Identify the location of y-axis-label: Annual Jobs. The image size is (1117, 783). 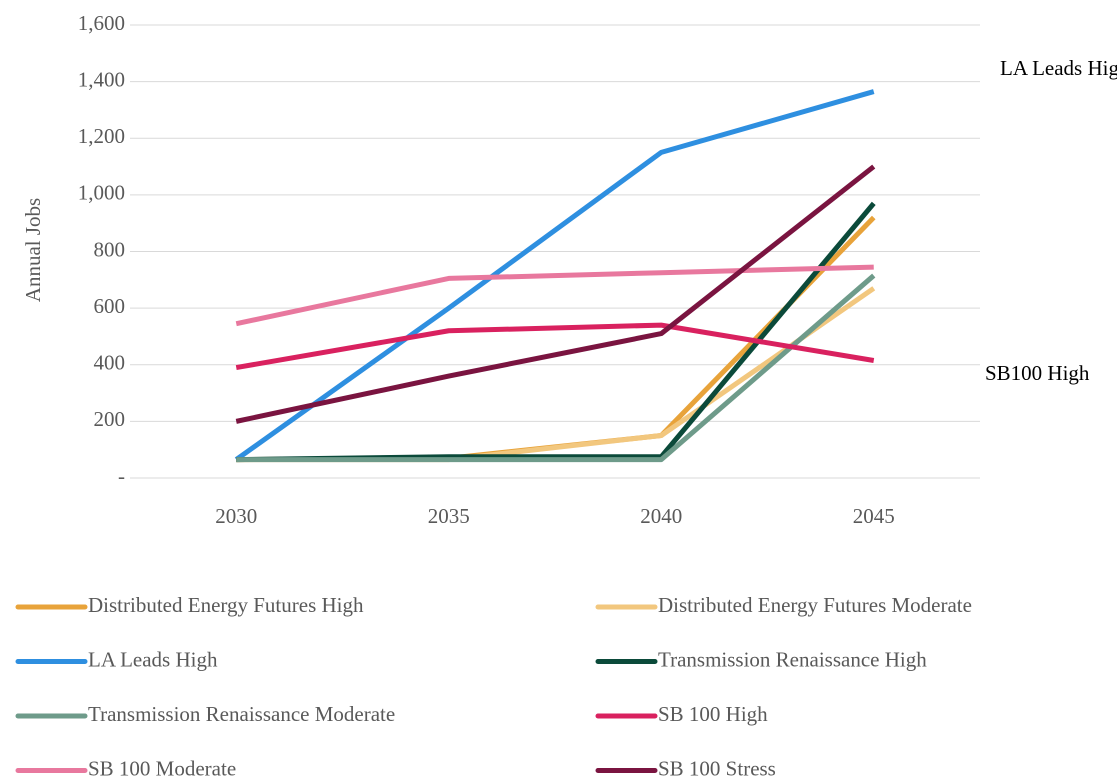
(33, 250).